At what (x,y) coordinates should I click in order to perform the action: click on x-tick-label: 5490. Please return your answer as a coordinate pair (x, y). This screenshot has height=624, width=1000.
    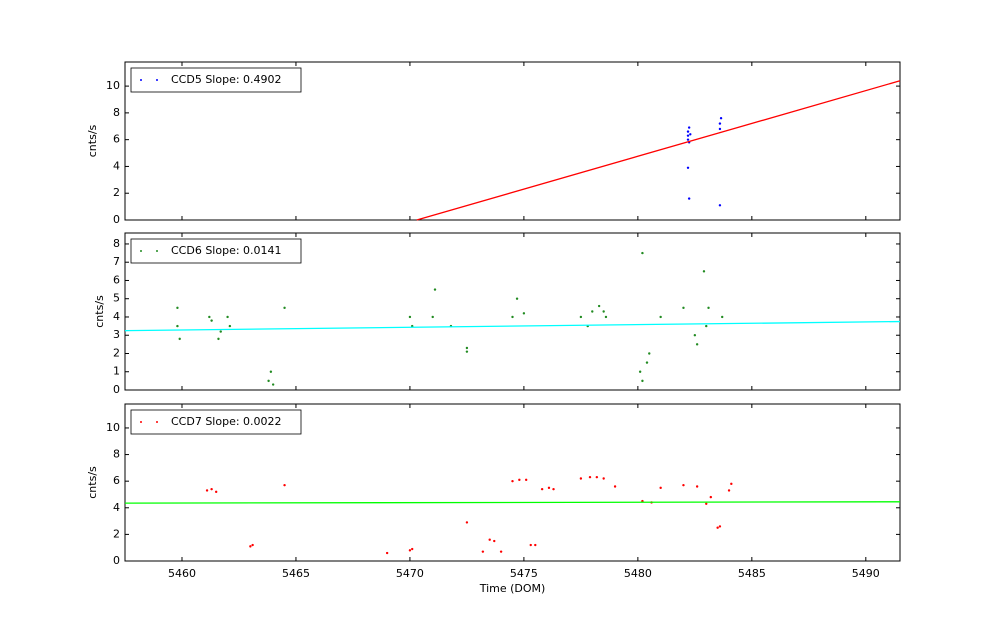
    Looking at the image, I should click on (866, 573).